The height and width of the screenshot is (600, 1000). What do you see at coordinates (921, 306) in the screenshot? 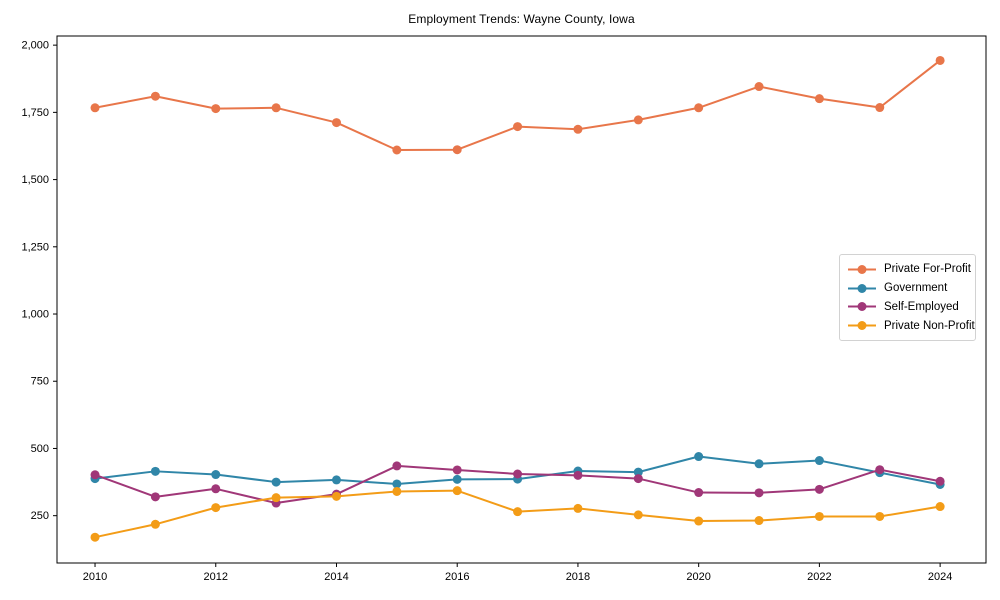
I see `legend-label: Self-Employed` at bounding box center [921, 306].